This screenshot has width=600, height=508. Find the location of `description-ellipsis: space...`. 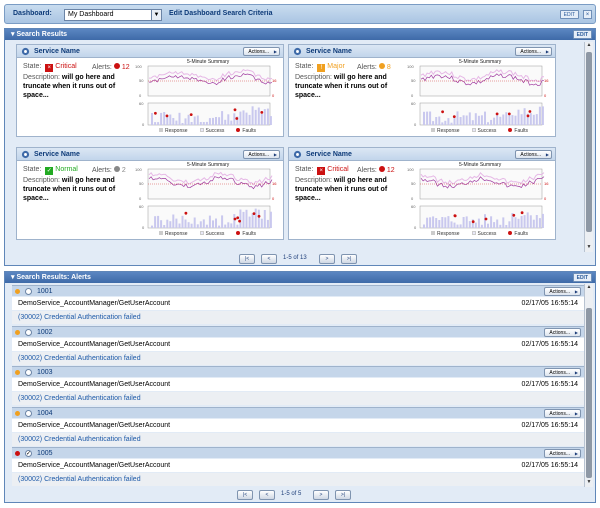

description-ellipsis: space... is located at coordinates (308, 198).